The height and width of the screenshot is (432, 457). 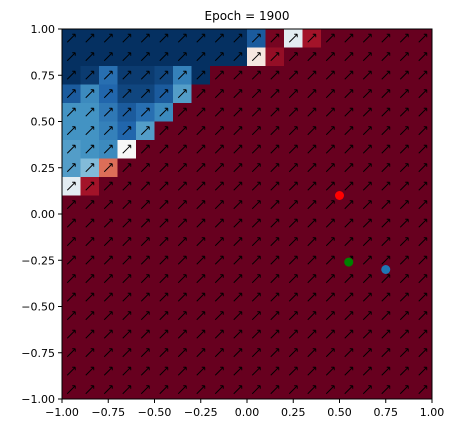 What do you see at coordinates (386, 269) in the screenshot?
I see `scatter-point` at bounding box center [386, 269].